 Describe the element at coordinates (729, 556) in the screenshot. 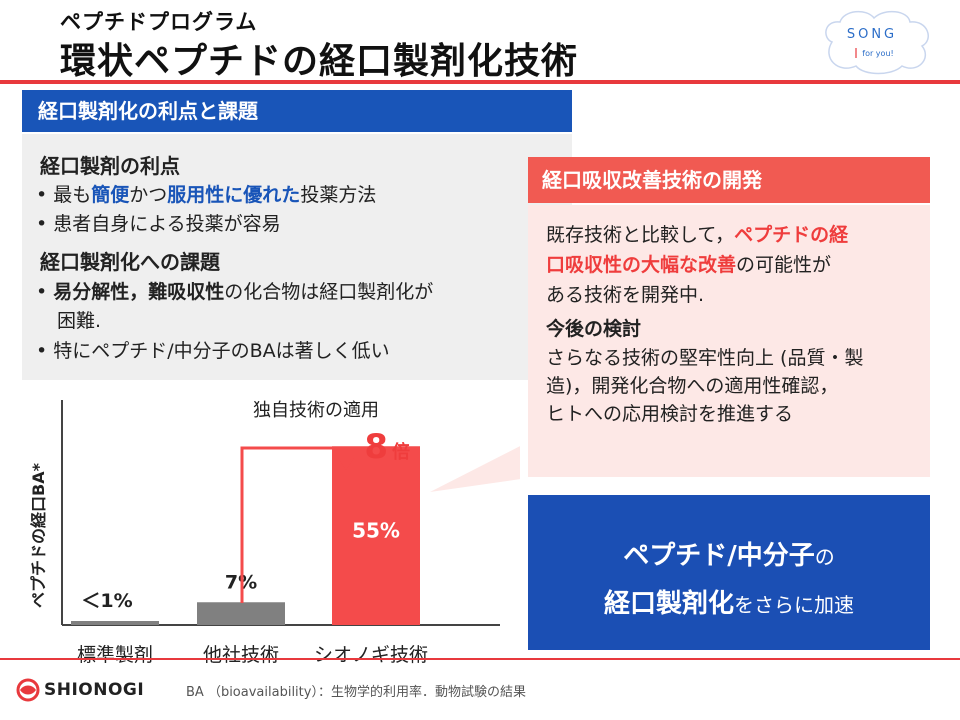

I see `summary-line1: ペプチド/中分子の` at that location.